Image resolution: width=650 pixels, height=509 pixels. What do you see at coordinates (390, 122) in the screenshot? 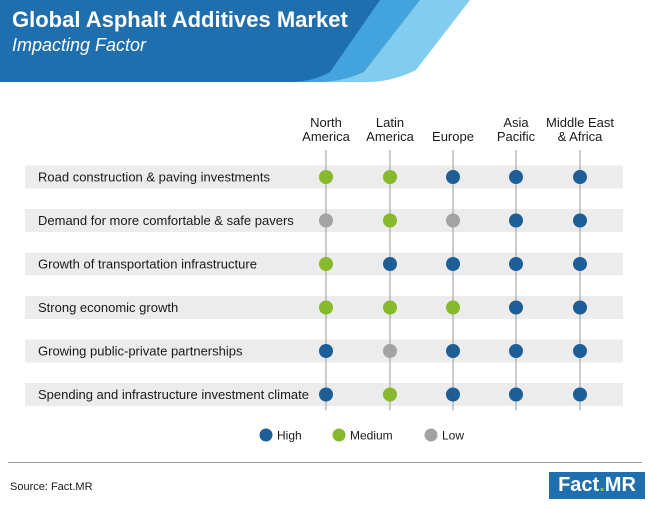
I see `column-header: Latin` at bounding box center [390, 122].